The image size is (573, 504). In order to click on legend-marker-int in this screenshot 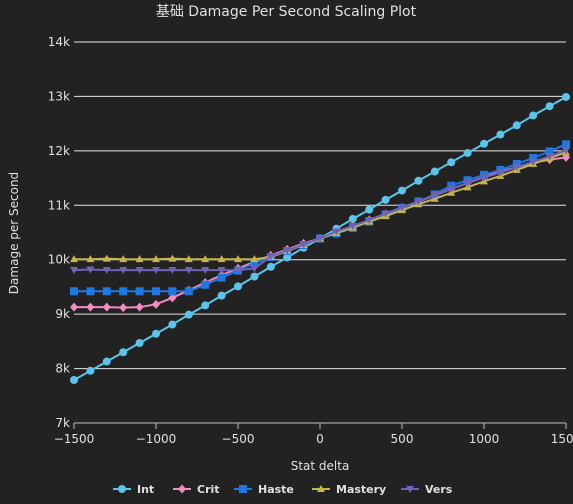, I will do `click(122, 489)`.